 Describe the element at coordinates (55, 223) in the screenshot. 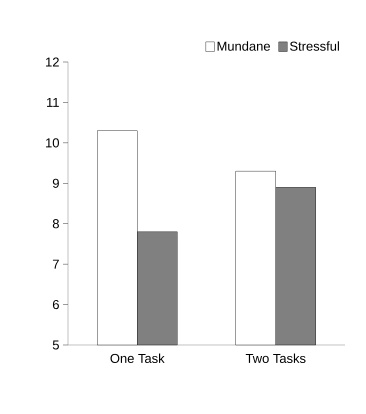

I see `y-tick-label: 8` at that location.